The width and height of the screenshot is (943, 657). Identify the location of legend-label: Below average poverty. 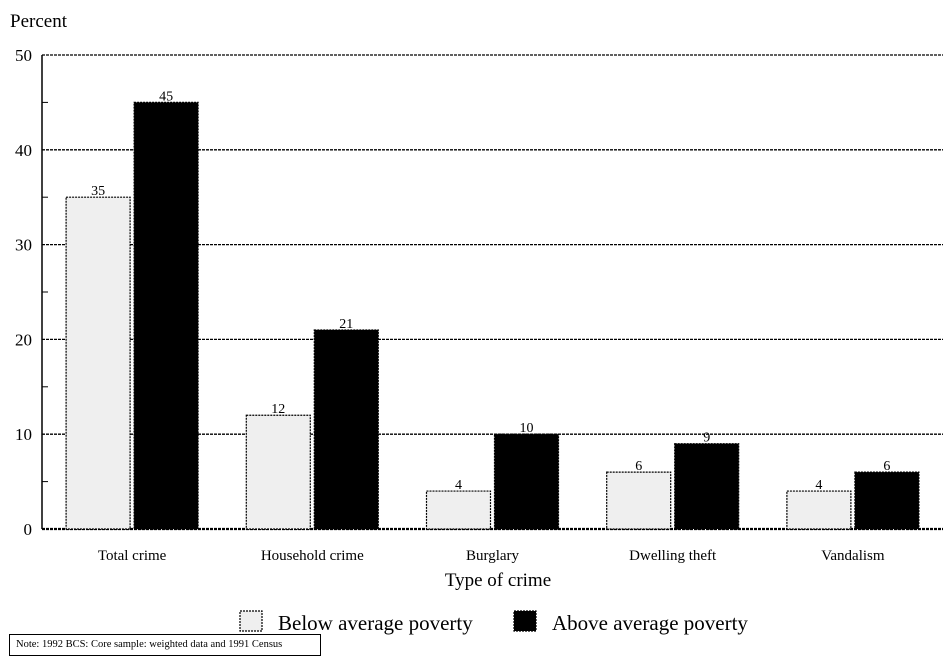
(375, 623).